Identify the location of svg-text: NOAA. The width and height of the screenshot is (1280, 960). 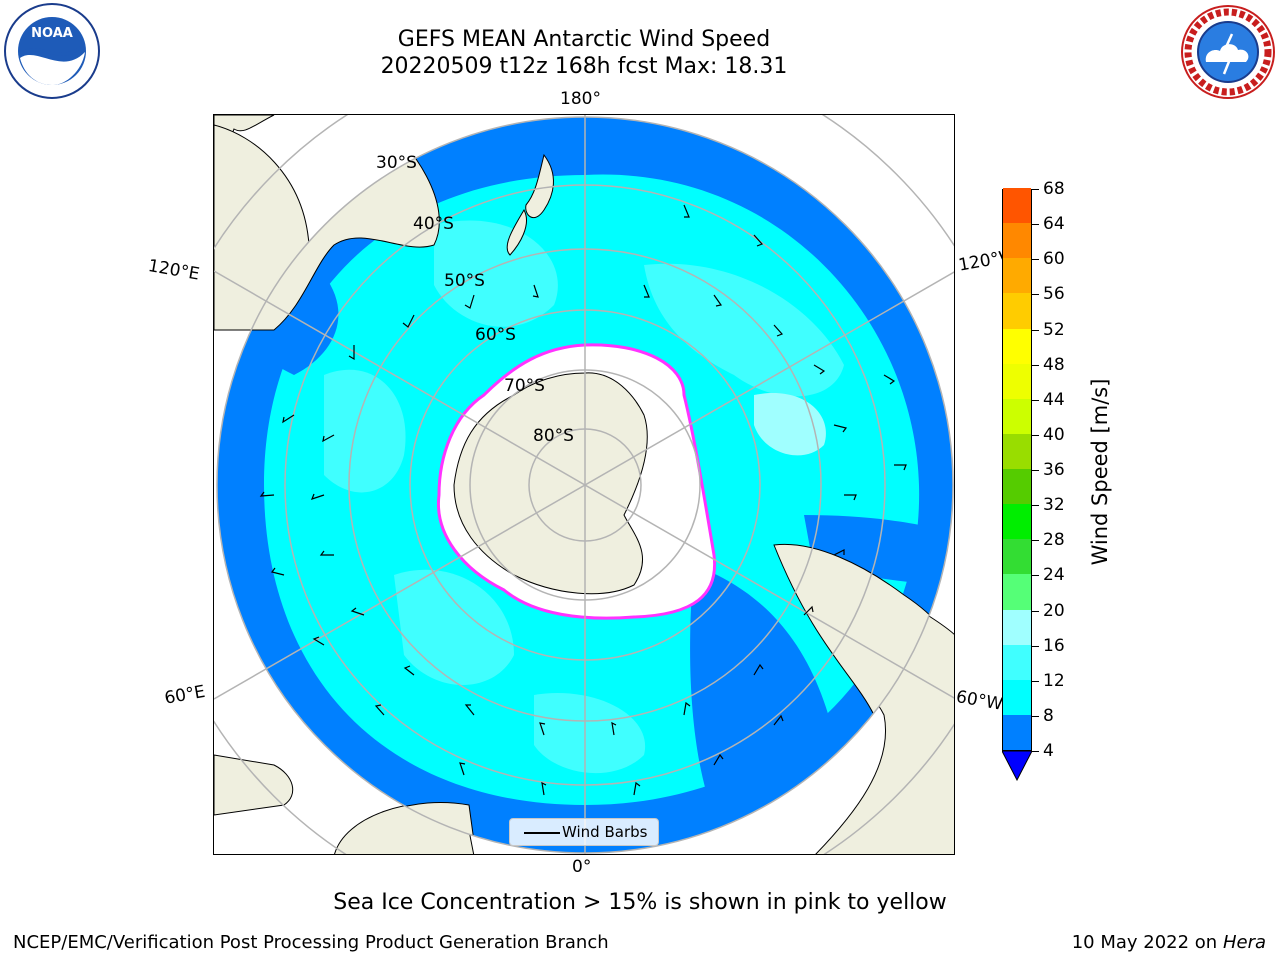
(52, 33).